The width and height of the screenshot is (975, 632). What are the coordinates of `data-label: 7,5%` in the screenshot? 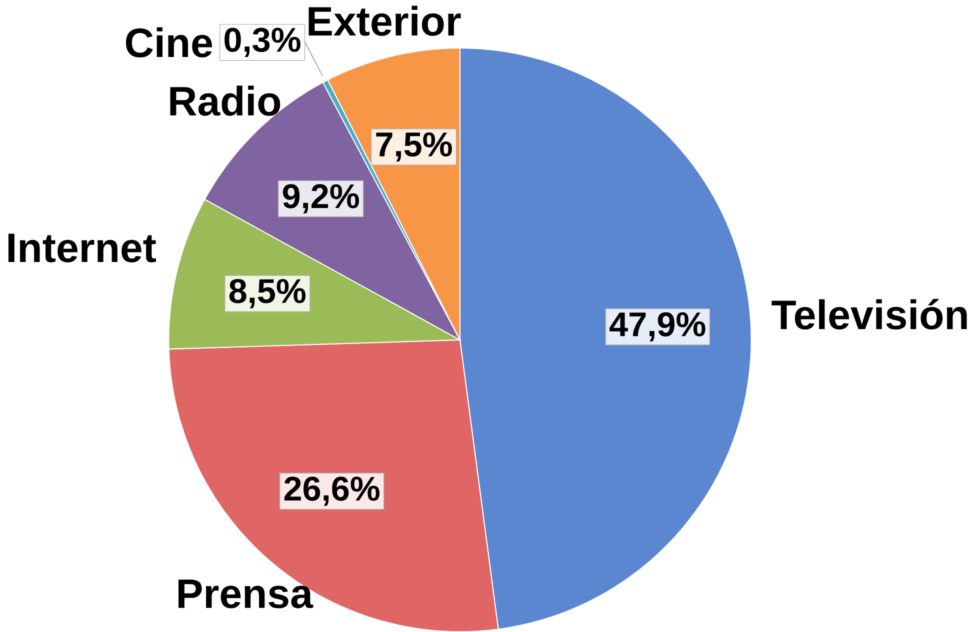 It's located at (414, 147).